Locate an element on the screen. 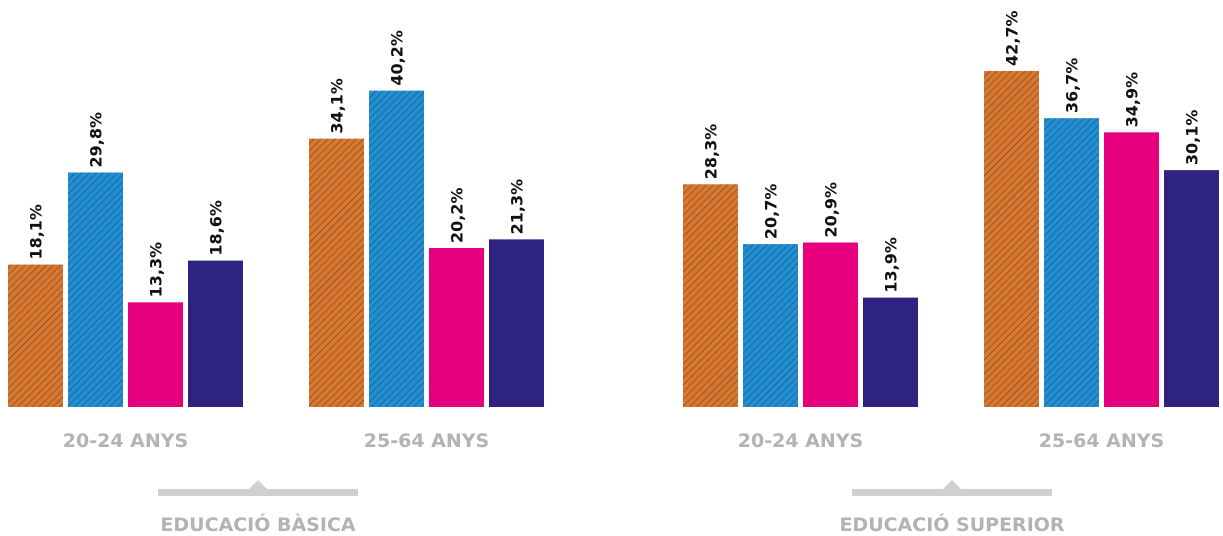  value-label-panel1-cat2-series1: 34,1% is located at coordinates (337, 106).